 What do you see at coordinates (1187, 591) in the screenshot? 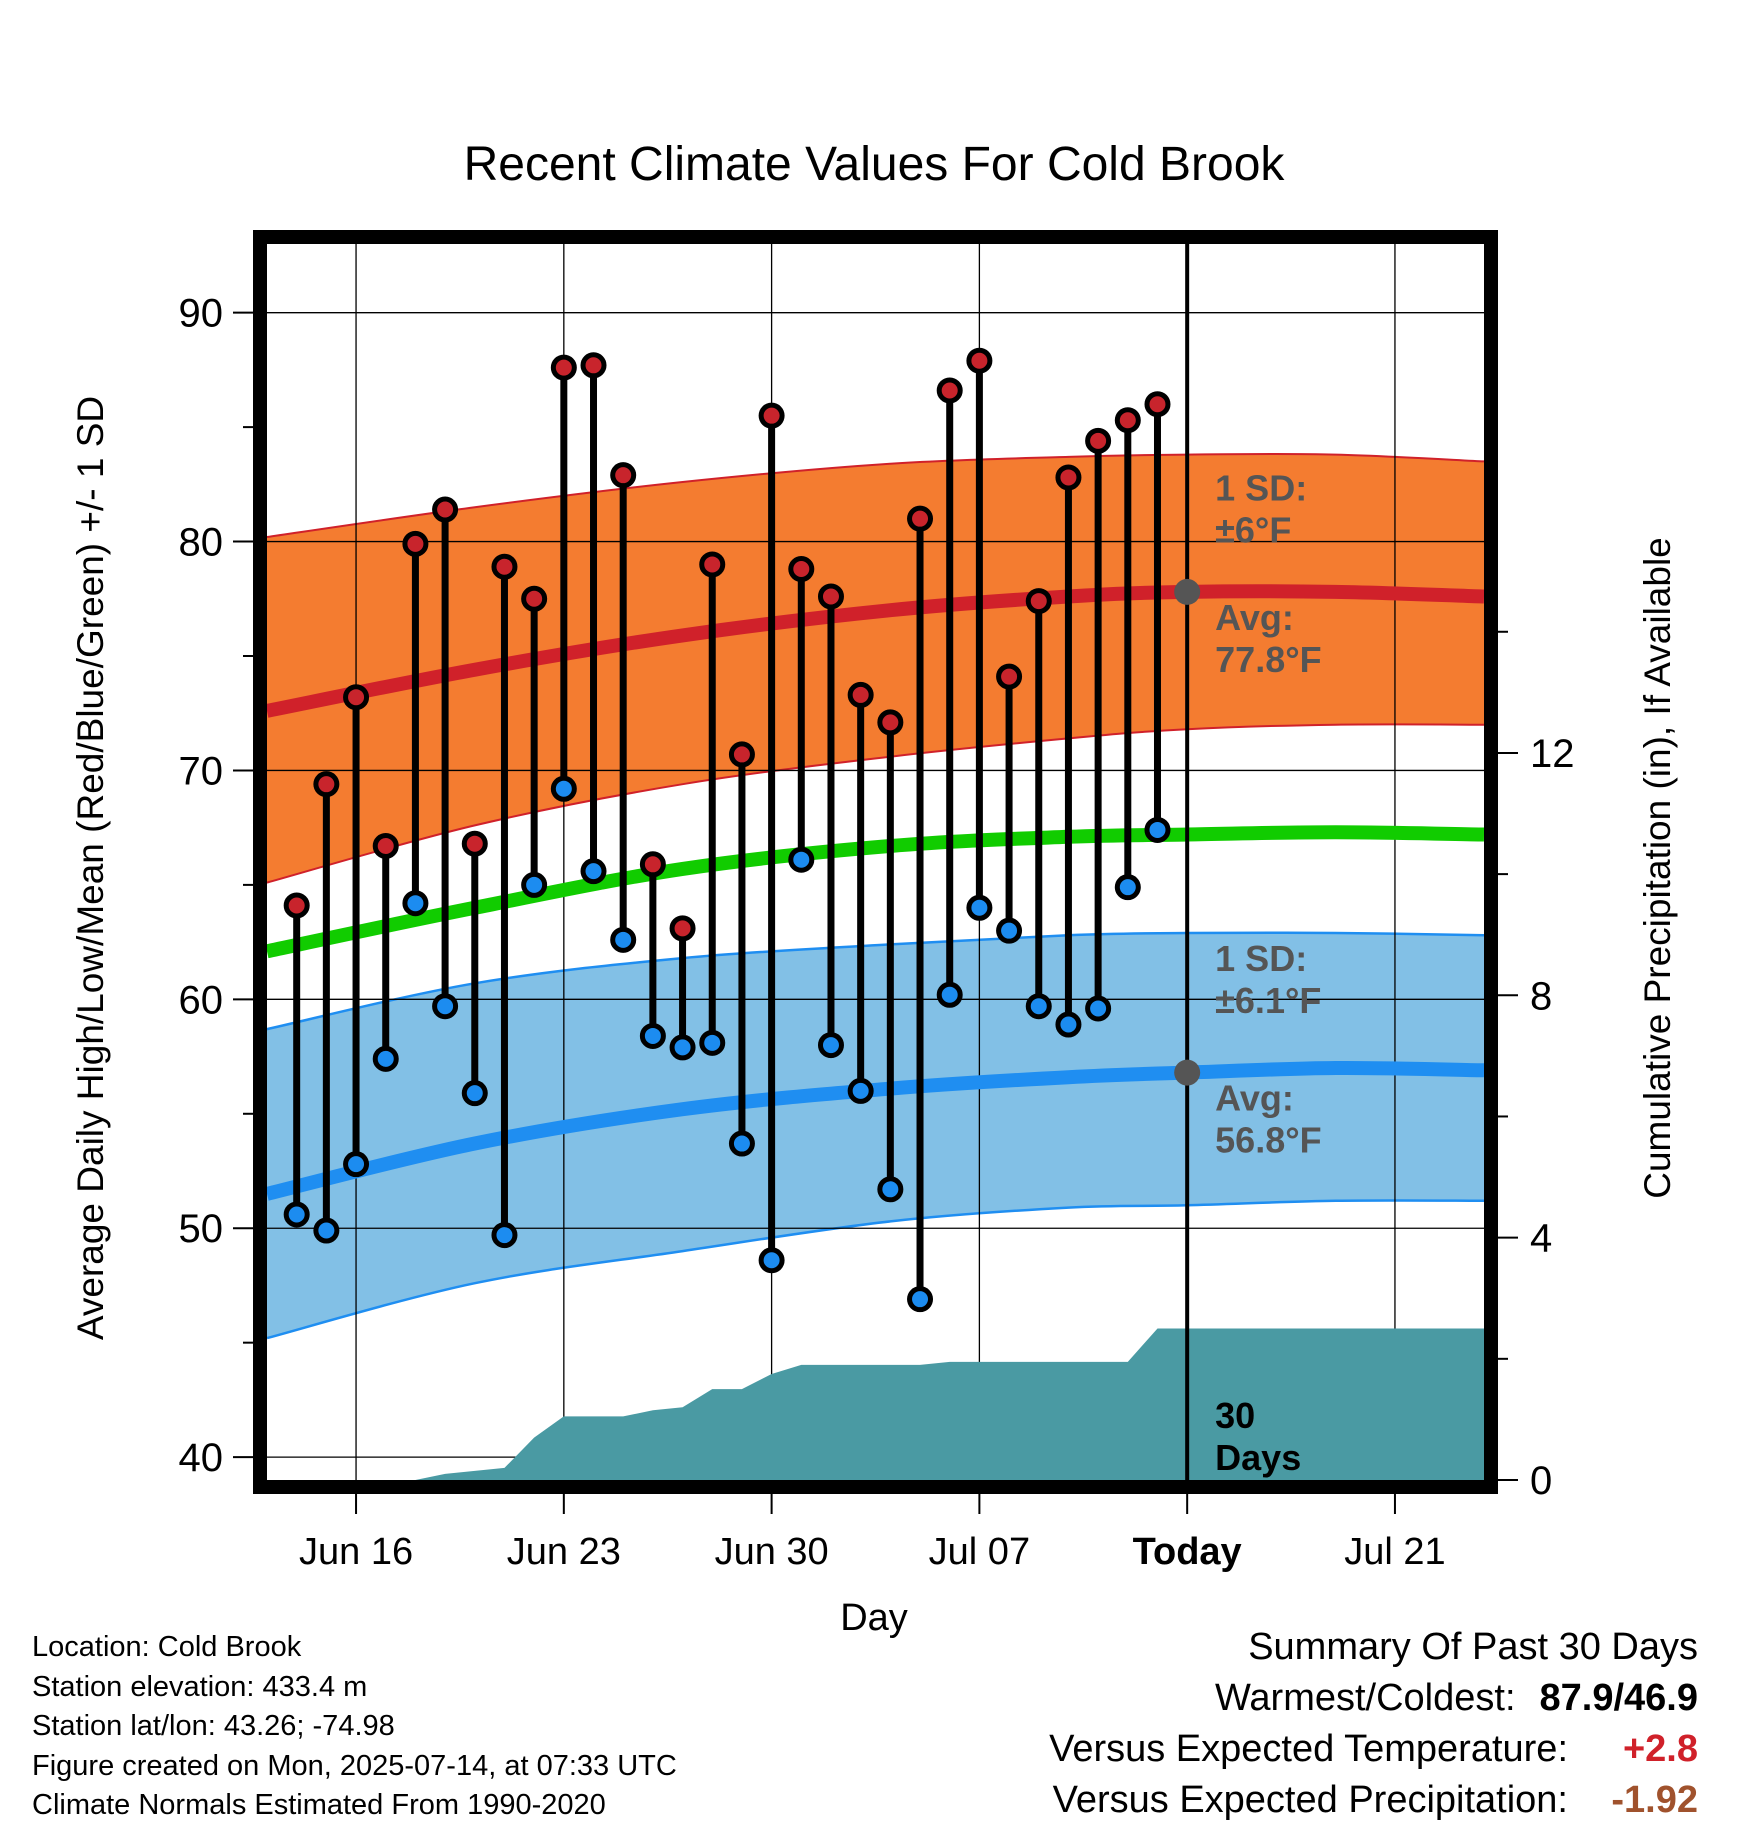
I see `today-high-avg-marker` at bounding box center [1187, 591].